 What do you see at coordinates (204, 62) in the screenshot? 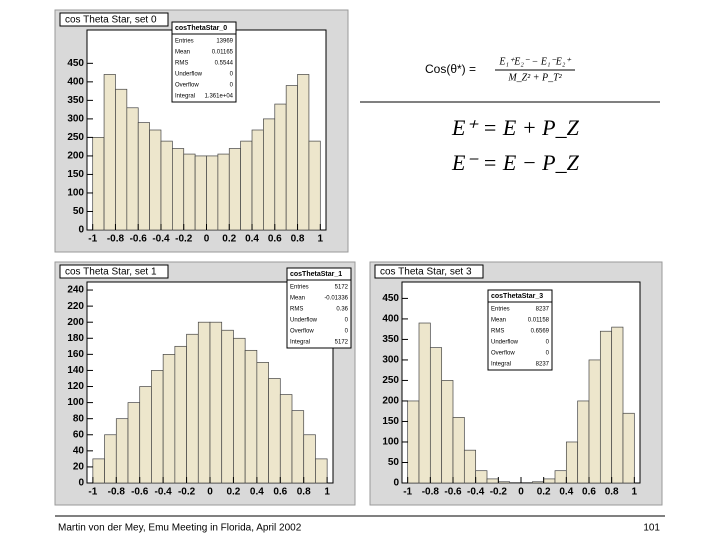
I see `stats-box` at bounding box center [204, 62].